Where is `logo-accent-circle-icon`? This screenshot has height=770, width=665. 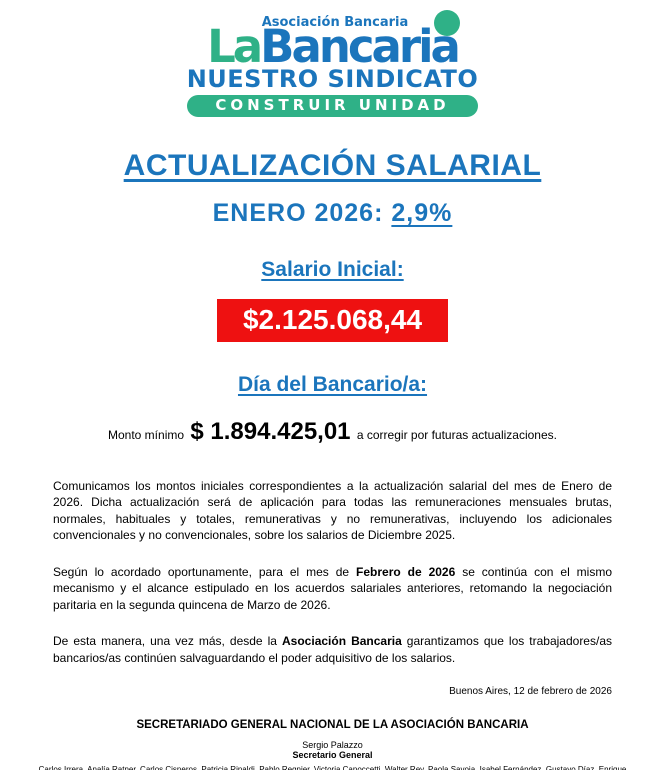
logo-accent-circle-icon is located at coordinates (447, 23).